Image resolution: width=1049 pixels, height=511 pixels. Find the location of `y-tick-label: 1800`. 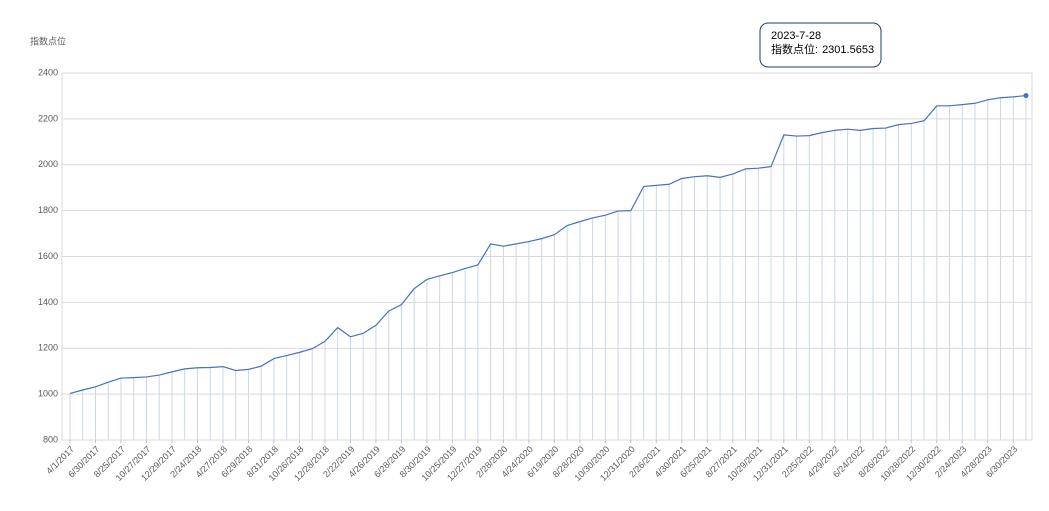

y-tick-label: 1800 is located at coordinates (48, 210).